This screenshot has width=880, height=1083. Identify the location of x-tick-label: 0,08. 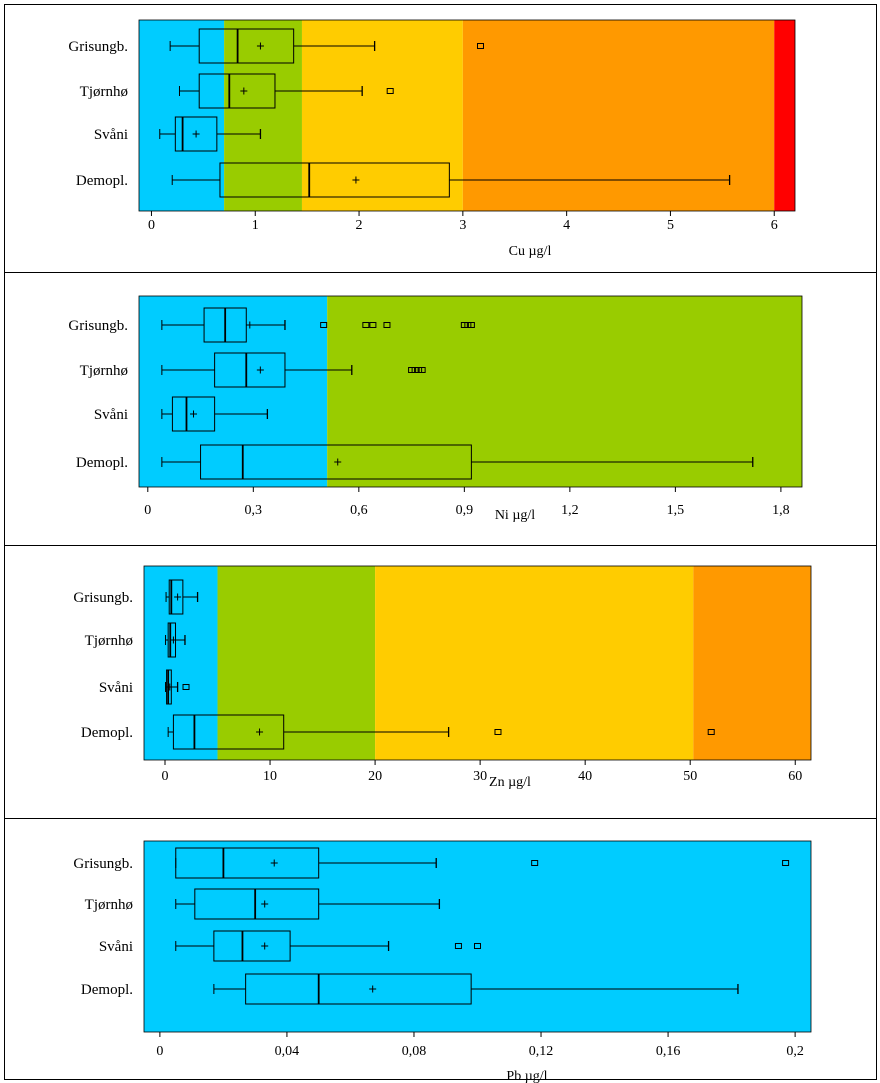
(414, 1051).